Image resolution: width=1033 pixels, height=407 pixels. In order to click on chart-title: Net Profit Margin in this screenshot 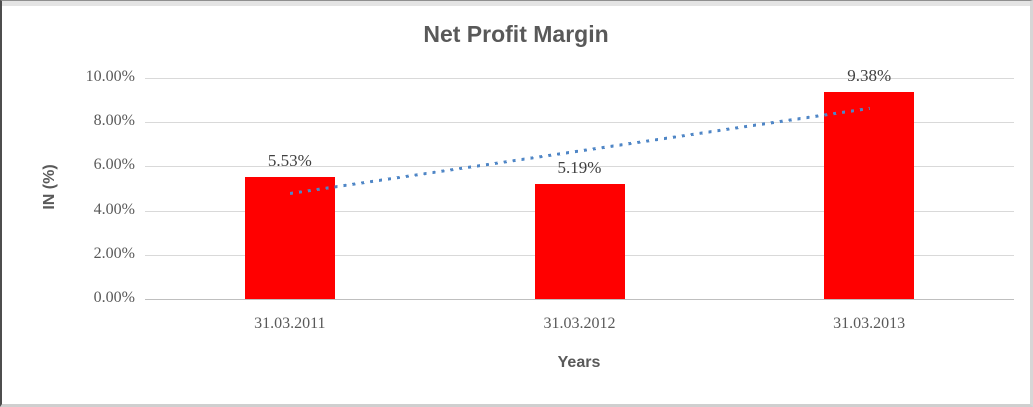, I will do `click(516, 34)`.